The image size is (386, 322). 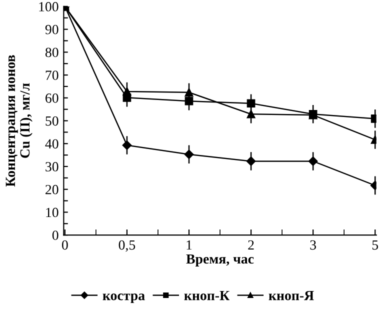 What do you see at coordinates (251, 245) in the screenshot?
I see `x-tick-label: 2` at bounding box center [251, 245].